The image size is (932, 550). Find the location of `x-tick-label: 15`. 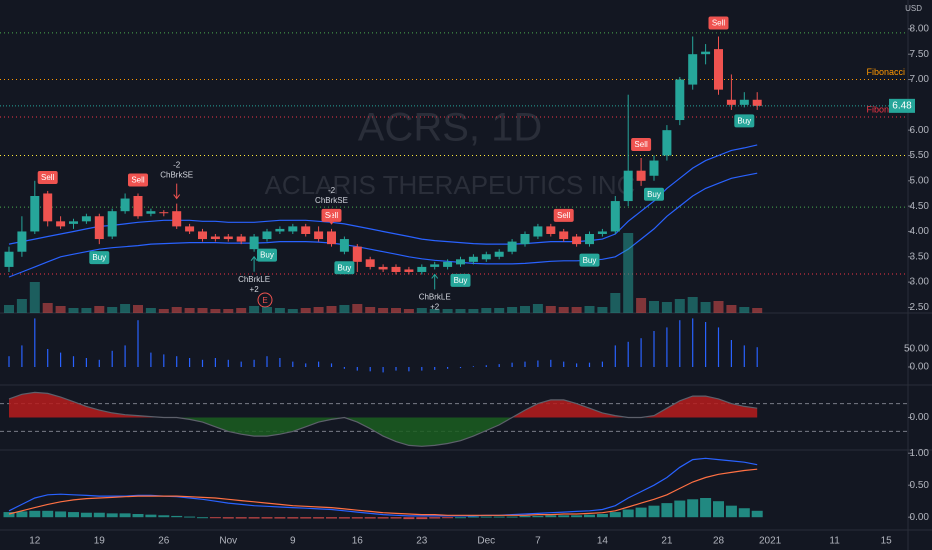

x-tick-label: 15 is located at coordinates (887, 541).